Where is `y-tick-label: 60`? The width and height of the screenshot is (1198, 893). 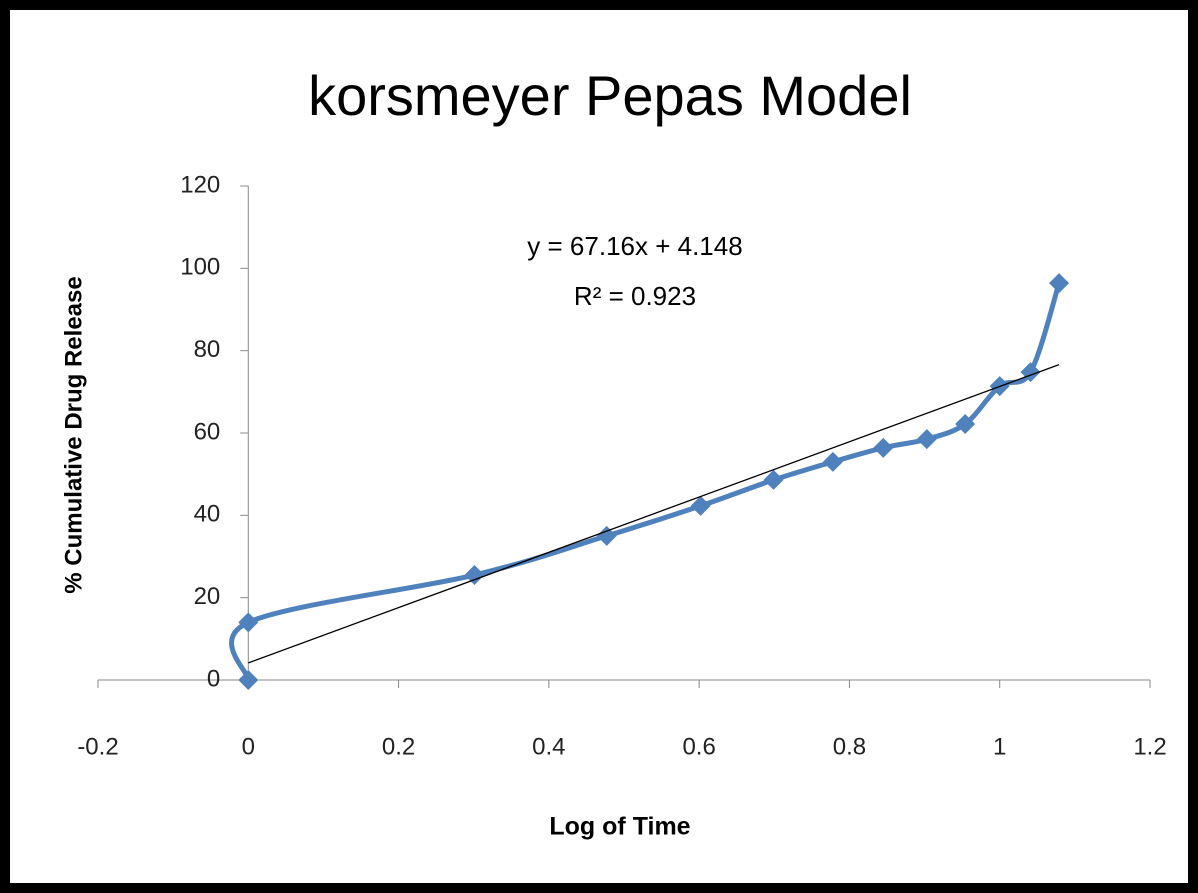
y-tick-label: 60 is located at coordinates (207, 431).